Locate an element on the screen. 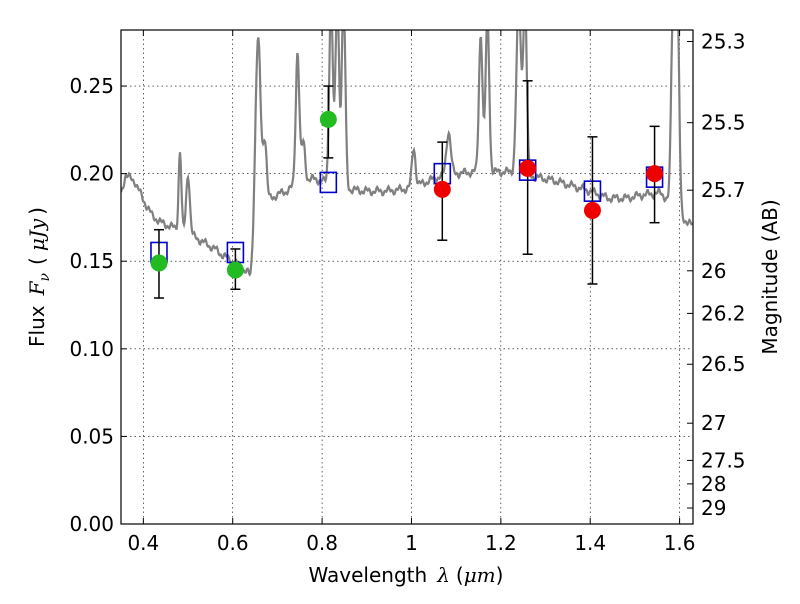 The height and width of the screenshot is (604, 800). x-tick-label: 1.4 is located at coordinates (590, 543).